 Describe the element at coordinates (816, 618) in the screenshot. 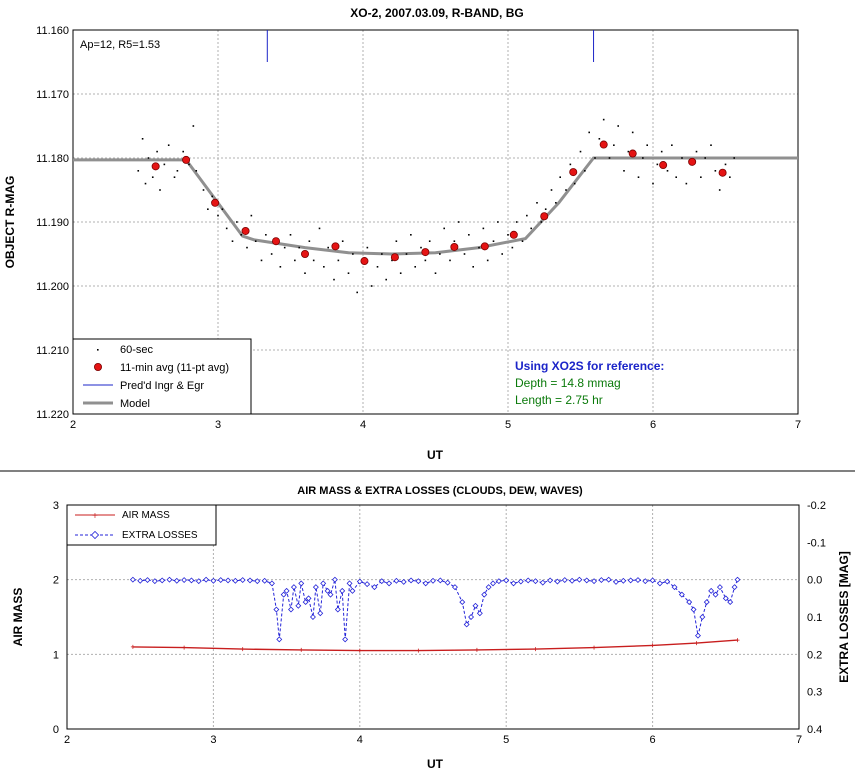

I see `bottom-y2-tick-labels: -0.2 -0.1 0.0 0.1 0.2 0.3 0.4` at that location.